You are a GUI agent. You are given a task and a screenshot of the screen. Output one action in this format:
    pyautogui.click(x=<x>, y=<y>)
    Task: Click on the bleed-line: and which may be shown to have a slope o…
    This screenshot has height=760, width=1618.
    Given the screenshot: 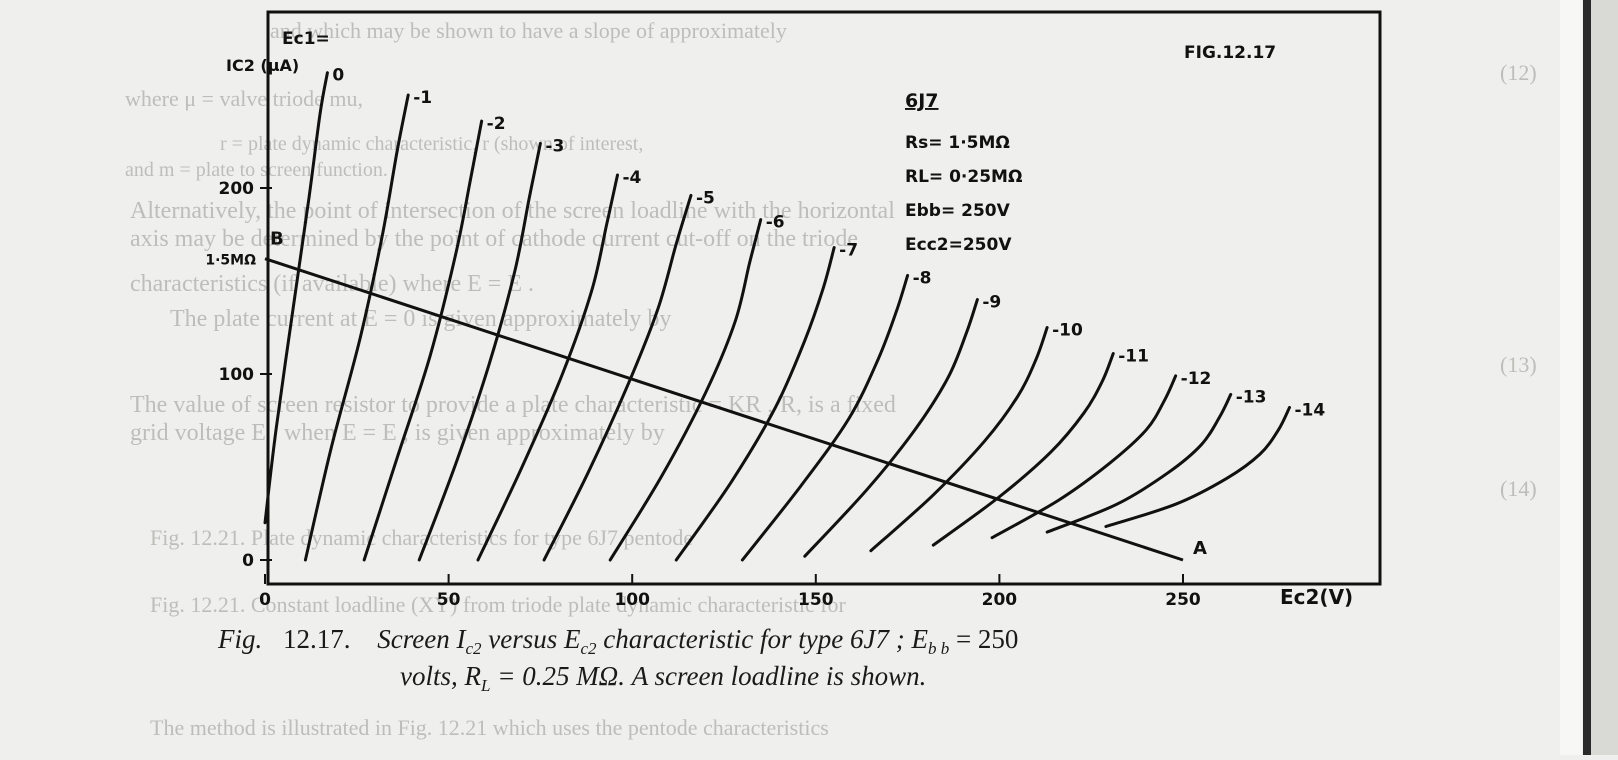 What is the action you would take?
    pyautogui.click(x=528, y=30)
    